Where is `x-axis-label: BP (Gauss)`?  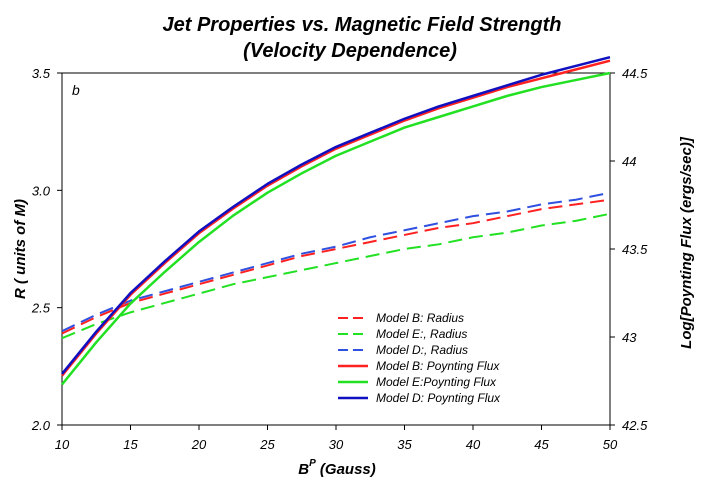 x-axis-label: BP (Gauss) is located at coordinates (337, 468).